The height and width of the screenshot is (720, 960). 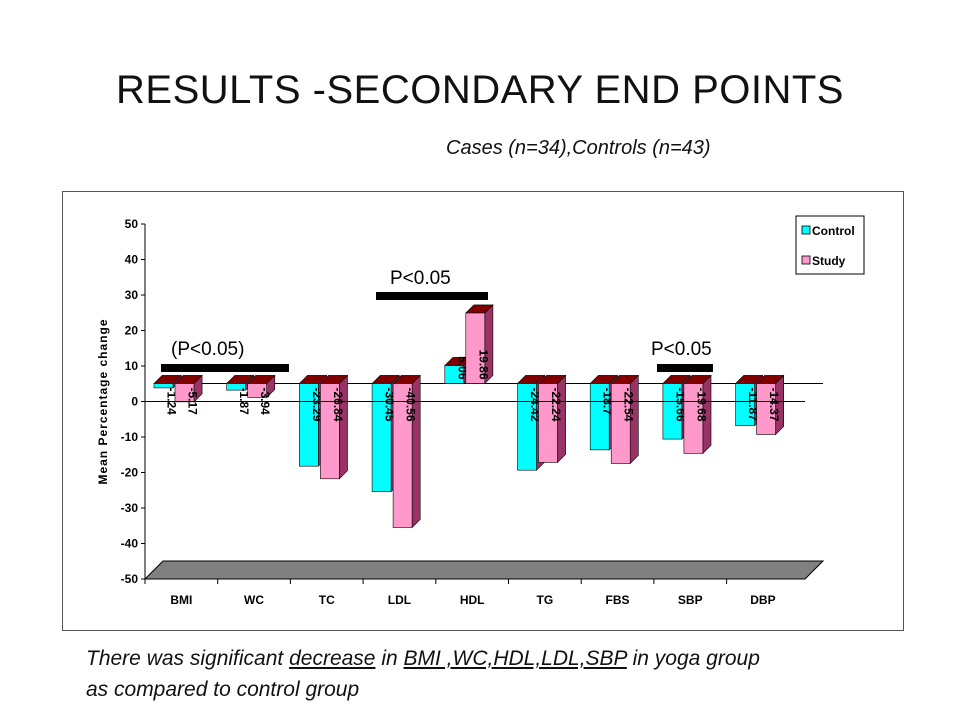 I want to click on footnote-text-2: in, so click(x=389, y=658).